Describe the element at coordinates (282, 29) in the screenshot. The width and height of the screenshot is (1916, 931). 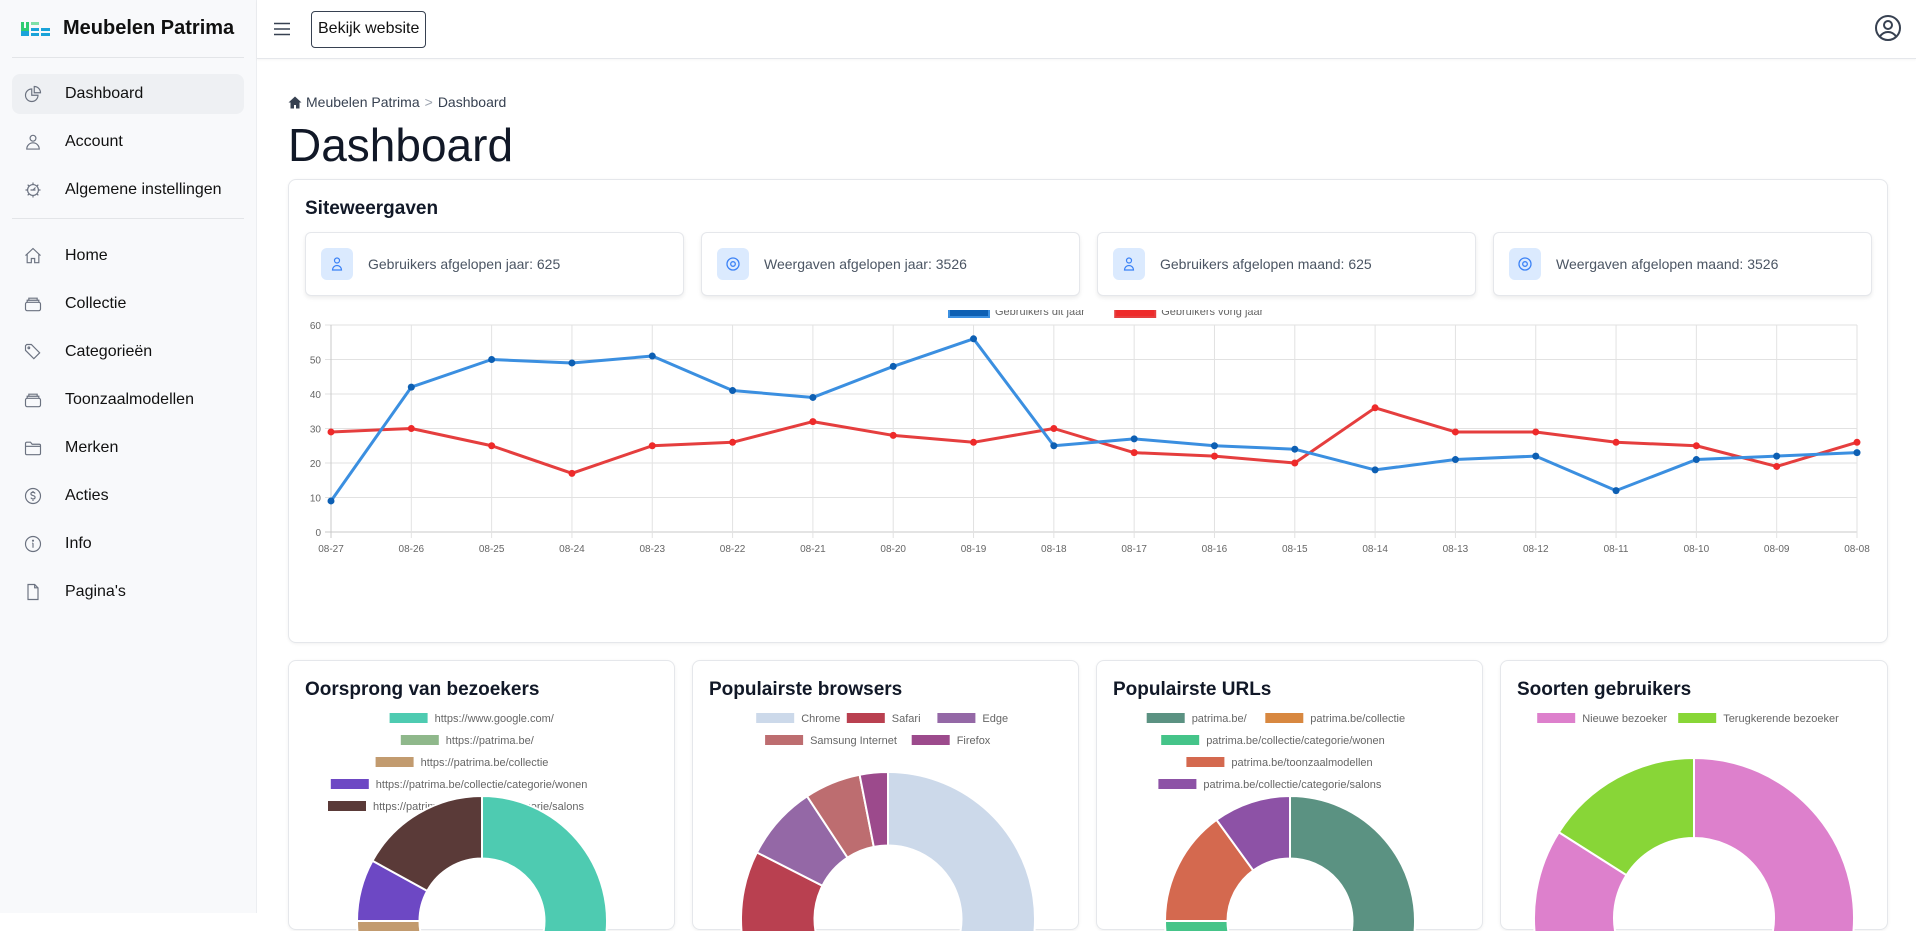
I see `hamburger-icon` at that location.